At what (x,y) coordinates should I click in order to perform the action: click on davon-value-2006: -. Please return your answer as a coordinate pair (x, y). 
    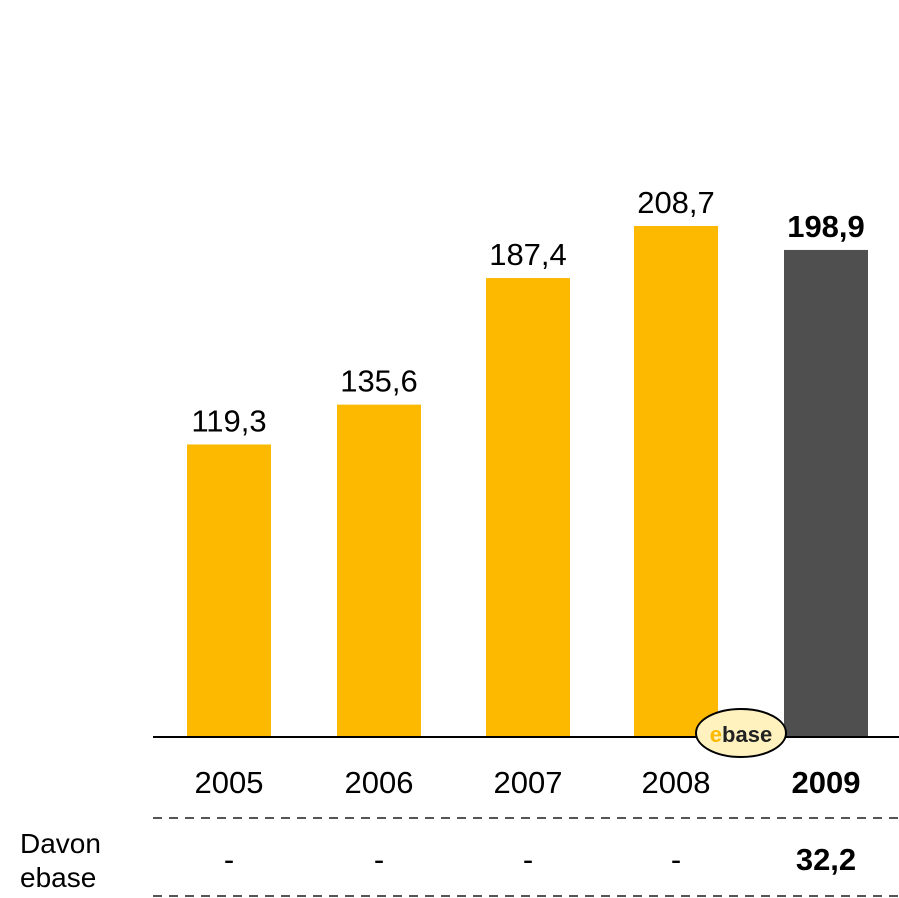
    Looking at the image, I should click on (379, 859).